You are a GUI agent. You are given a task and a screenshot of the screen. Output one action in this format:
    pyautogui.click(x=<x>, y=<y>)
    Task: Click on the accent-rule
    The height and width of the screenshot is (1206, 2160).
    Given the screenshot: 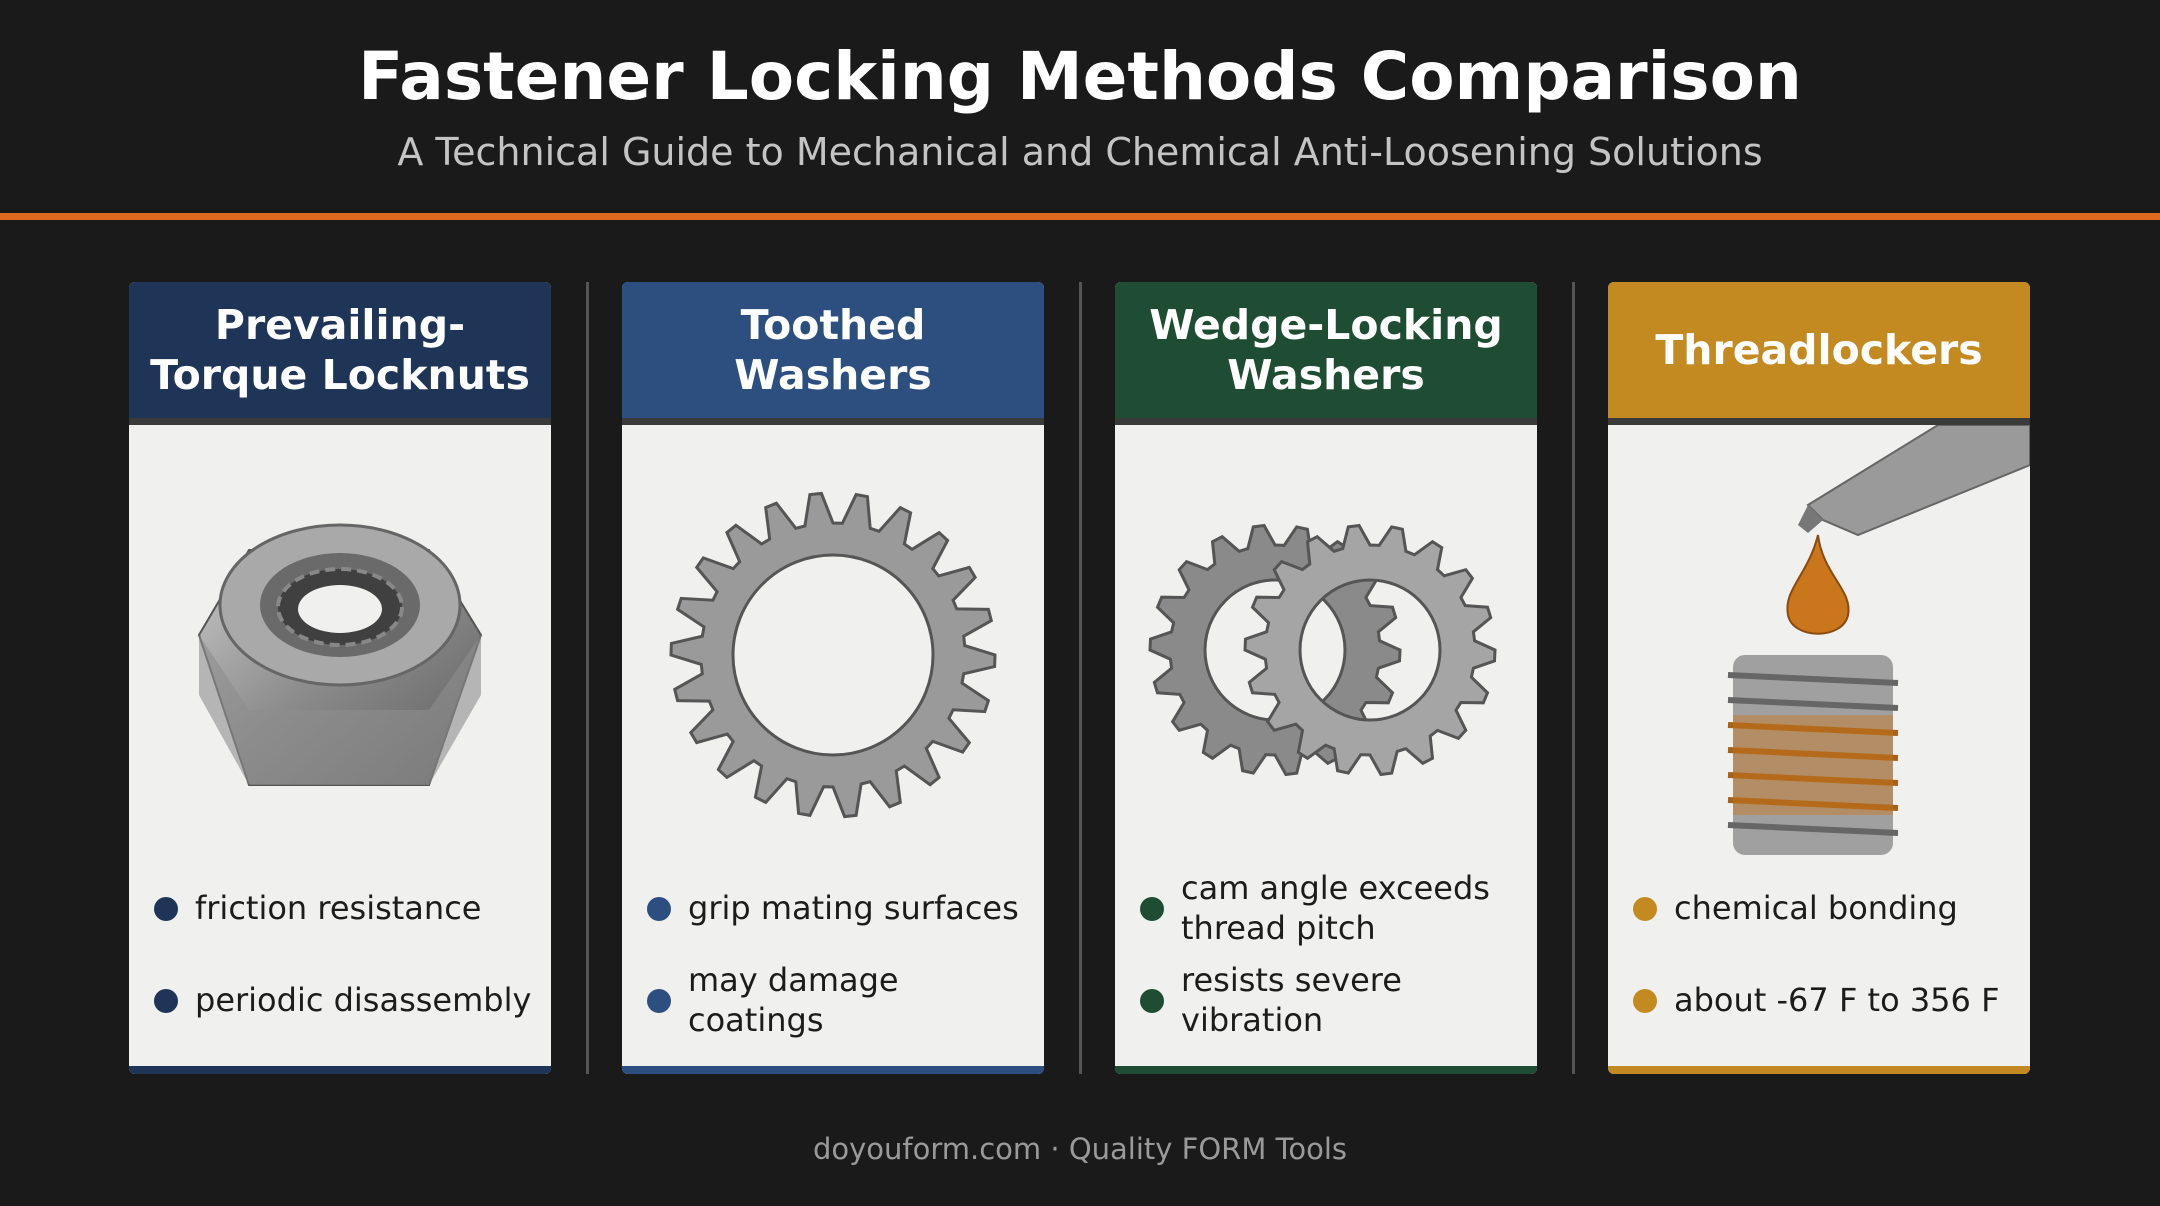 What is the action you would take?
    pyautogui.click(x=1080, y=216)
    